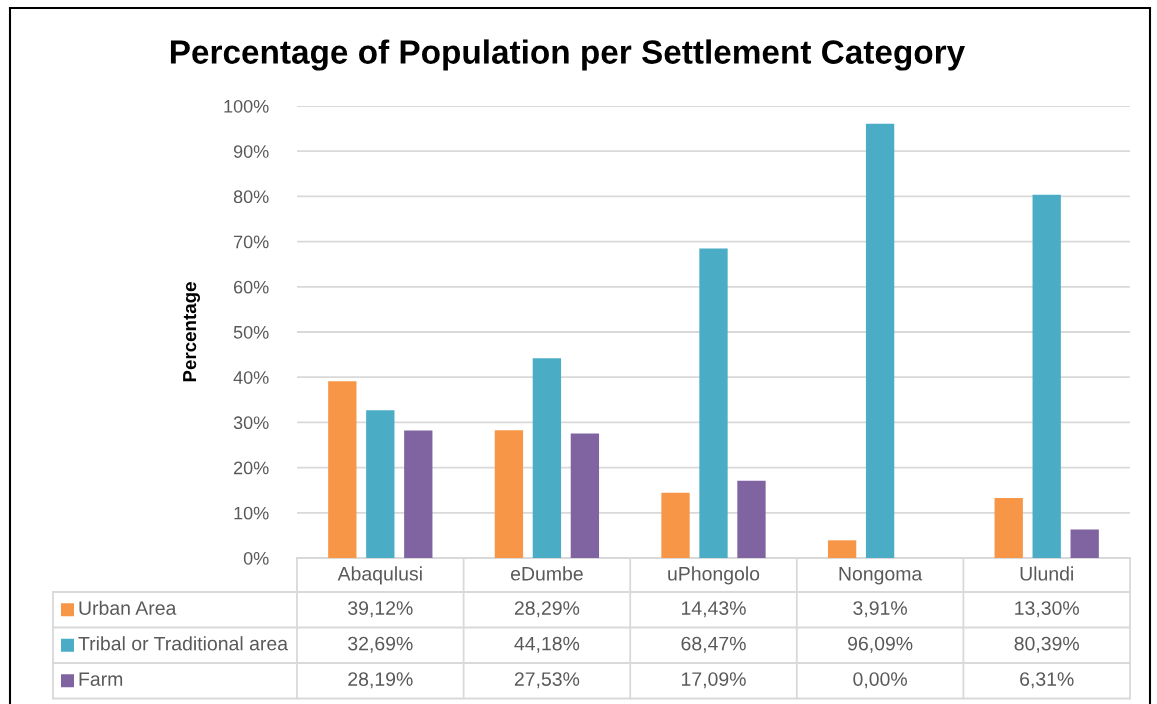 The width and height of the screenshot is (1157, 704). What do you see at coordinates (714, 609) in the screenshot?
I see `data-label: 14,43%` at bounding box center [714, 609].